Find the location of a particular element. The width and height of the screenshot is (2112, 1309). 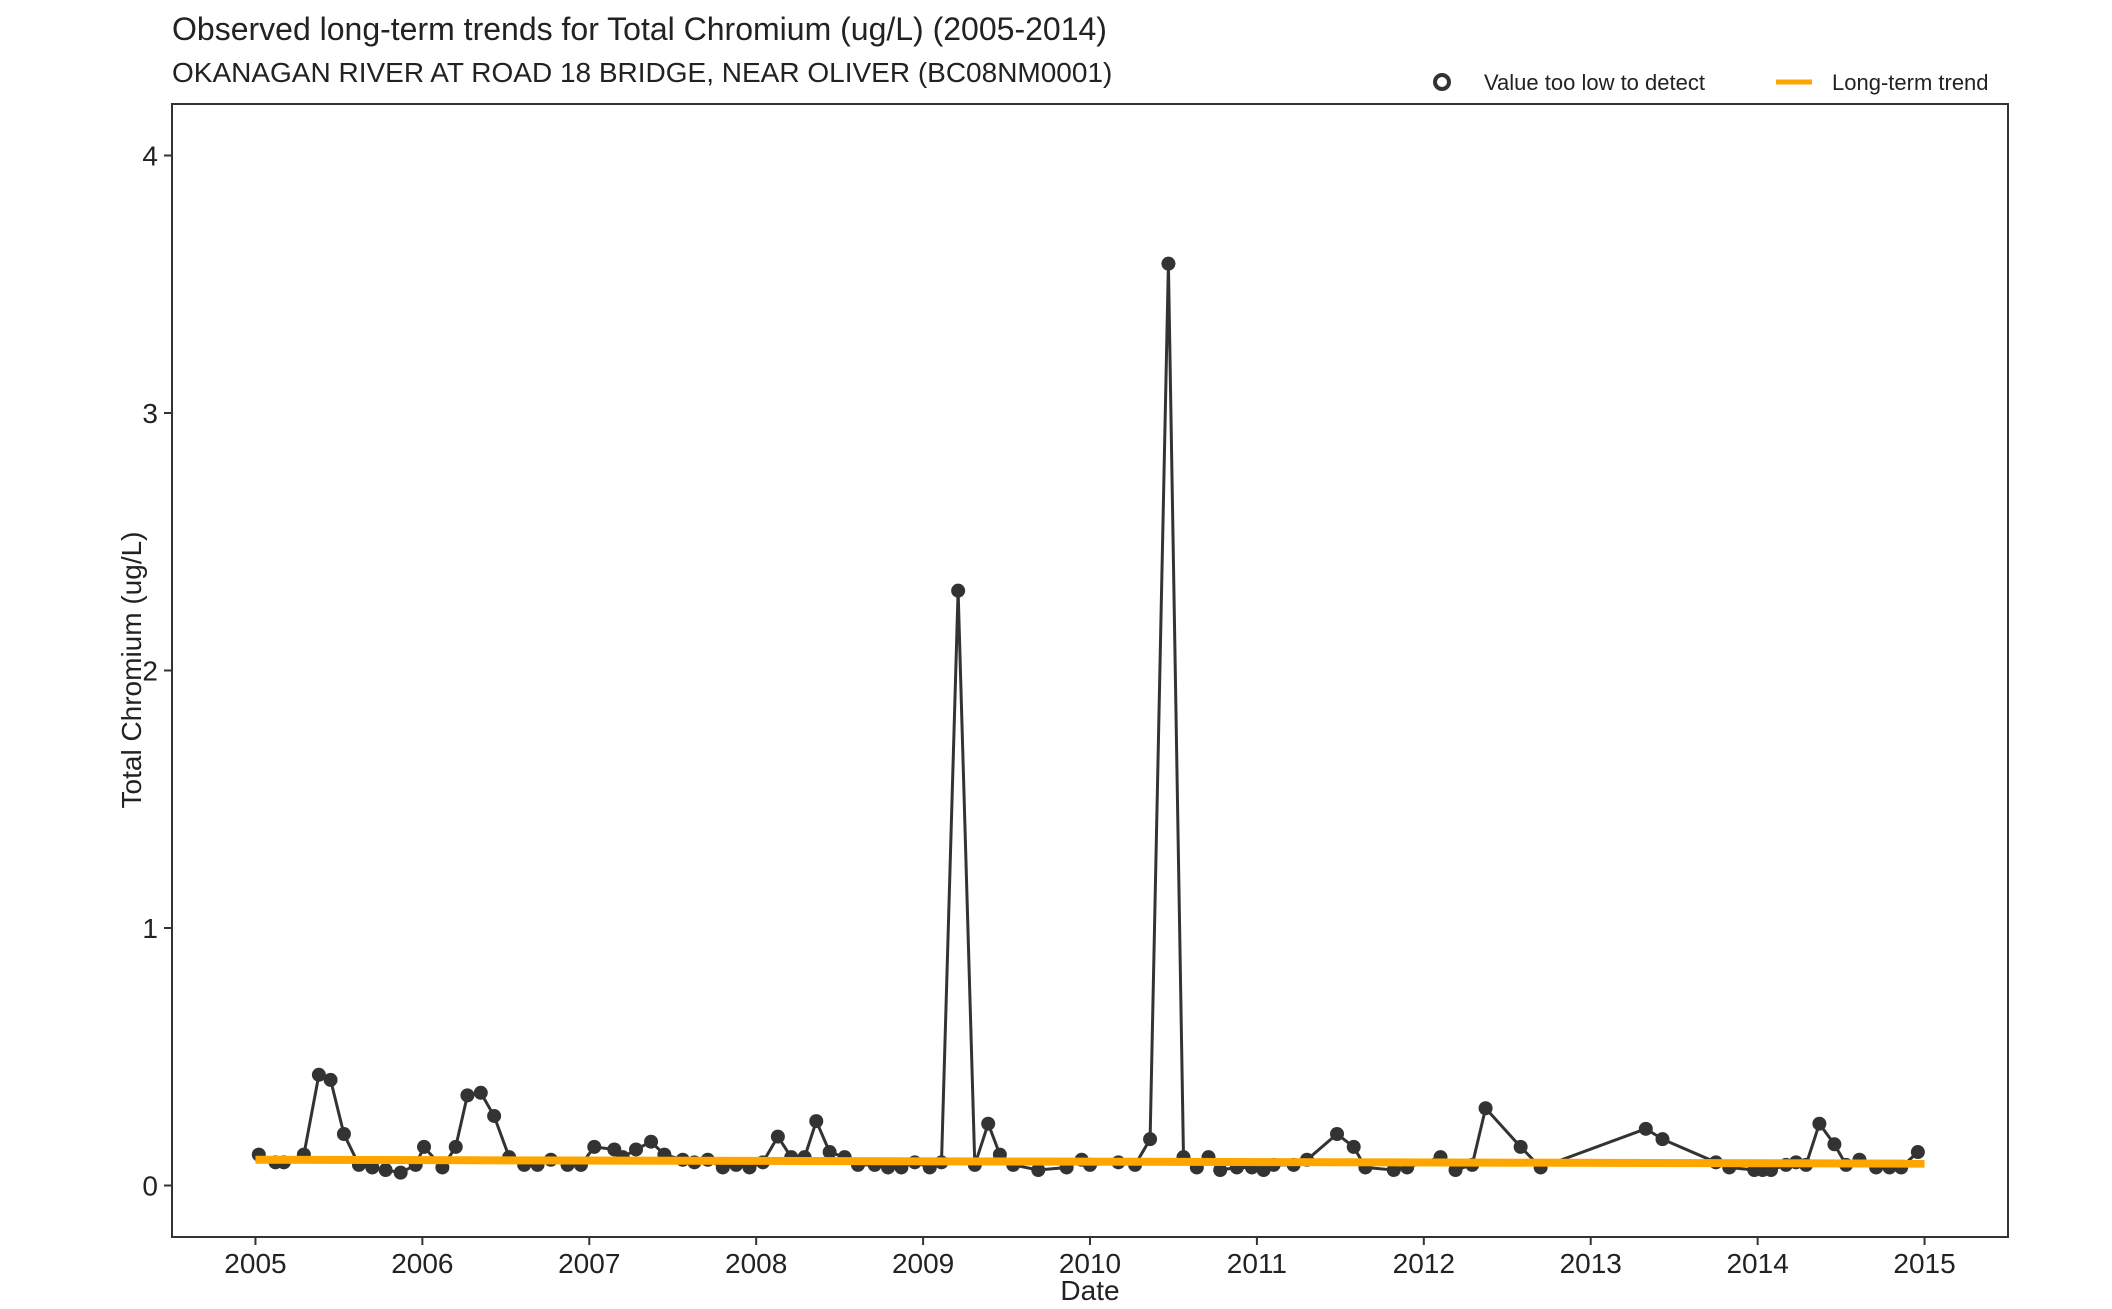

x-tick-label: 2007 is located at coordinates (589, 1263).